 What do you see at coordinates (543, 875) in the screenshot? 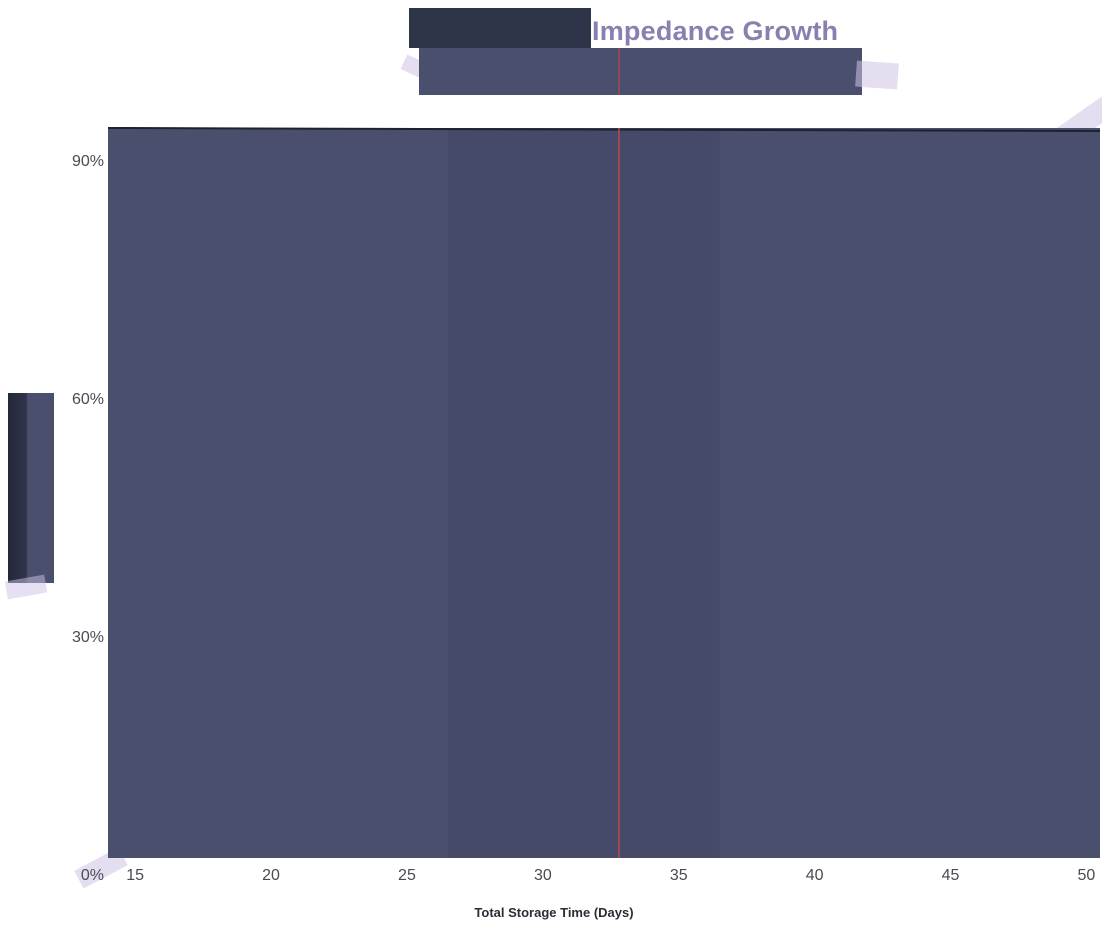
I see `x-tick-label: 30` at bounding box center [543, 875].